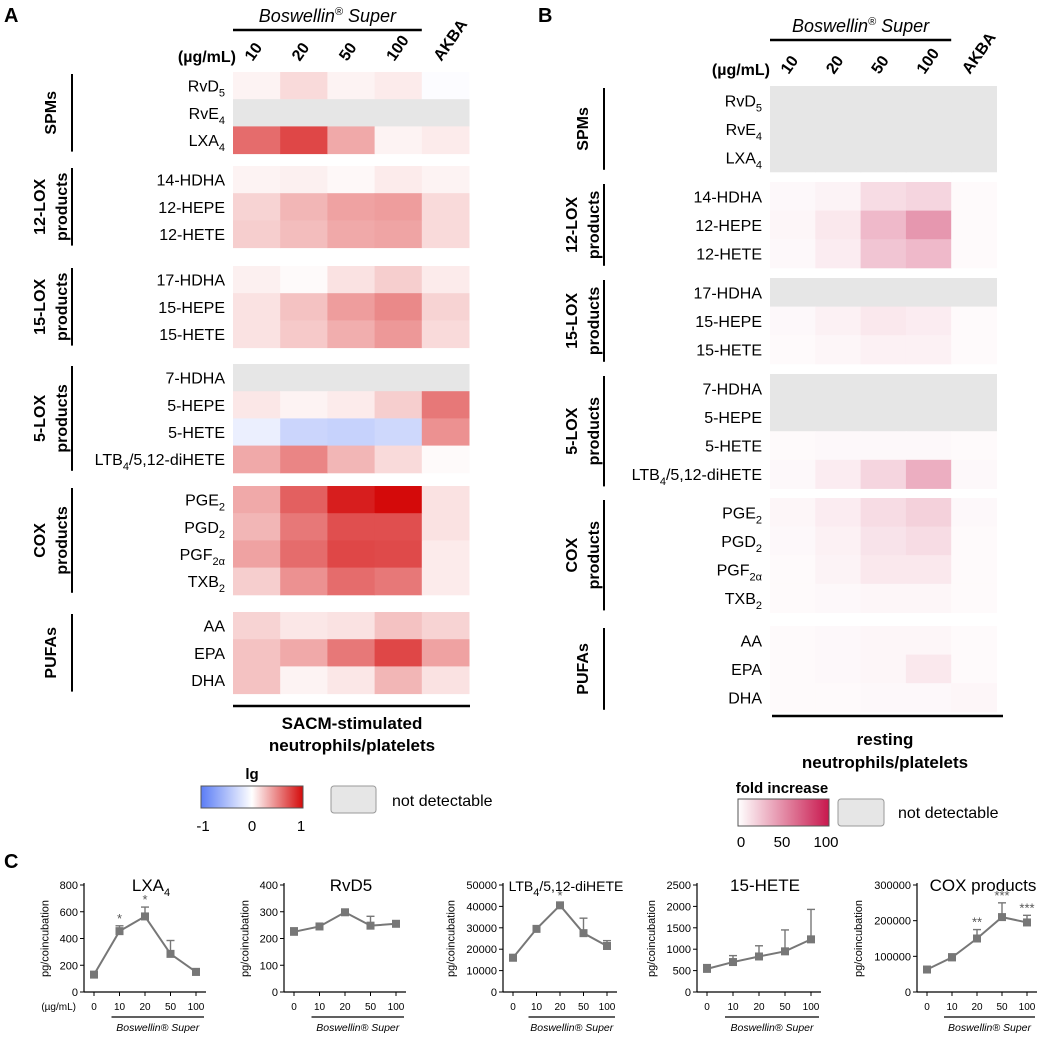 The image size is (1052, 1057). I want to click on b-brand-title: Boswellin® Super, so click(861, 26).